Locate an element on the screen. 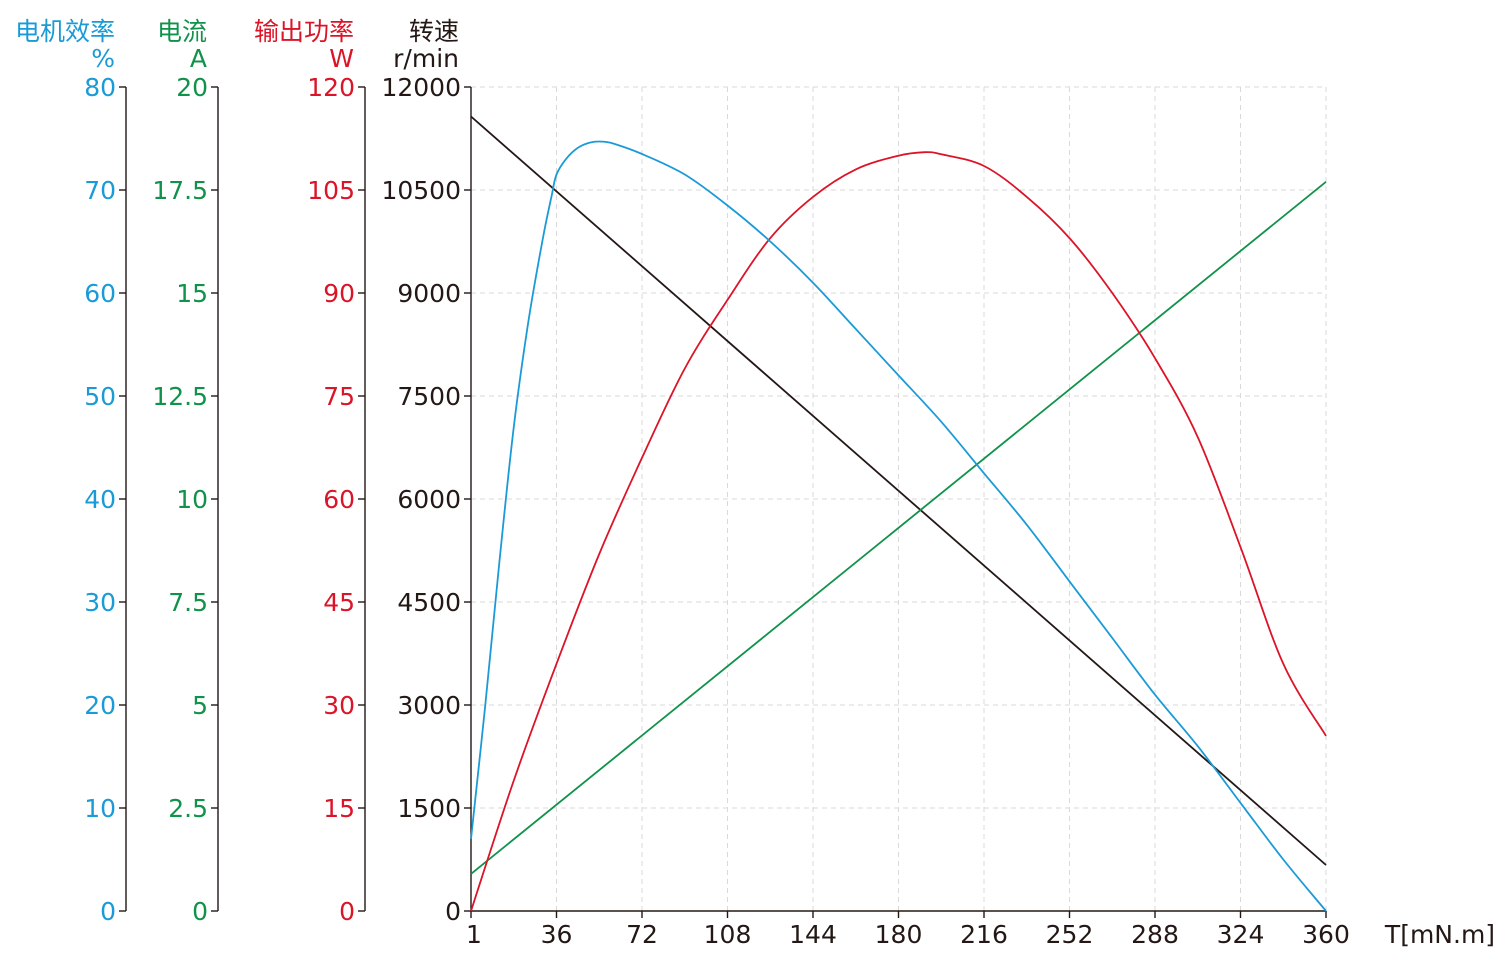 The height and width of the screenshot is (966, 1500). speed-axis-unit: r/min is located at coordinates (426, 58).